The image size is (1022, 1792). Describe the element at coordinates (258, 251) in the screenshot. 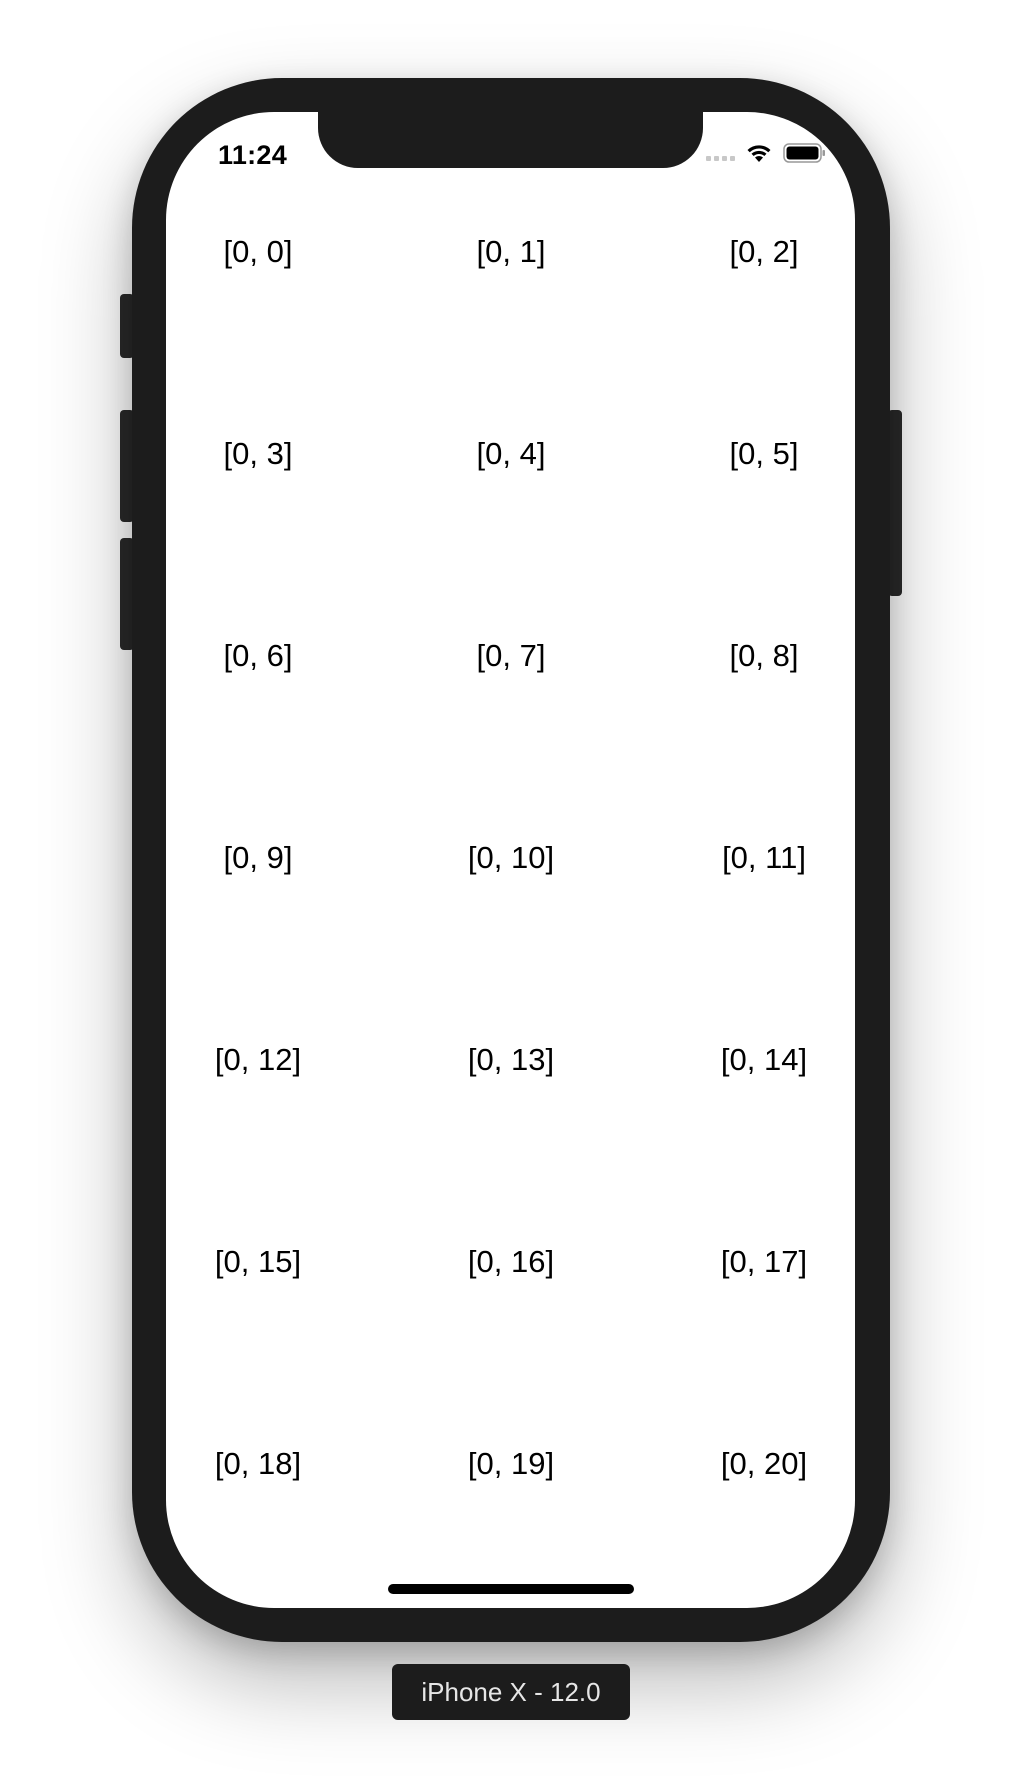

I see `collection-cell: [0, 0]` at that location.